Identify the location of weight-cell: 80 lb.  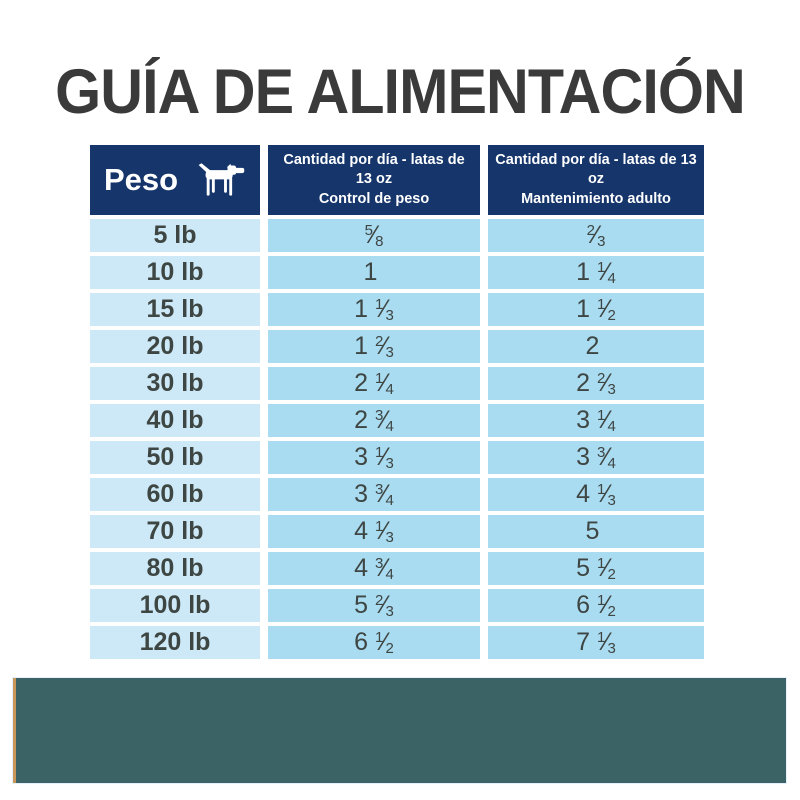
(175, 568).